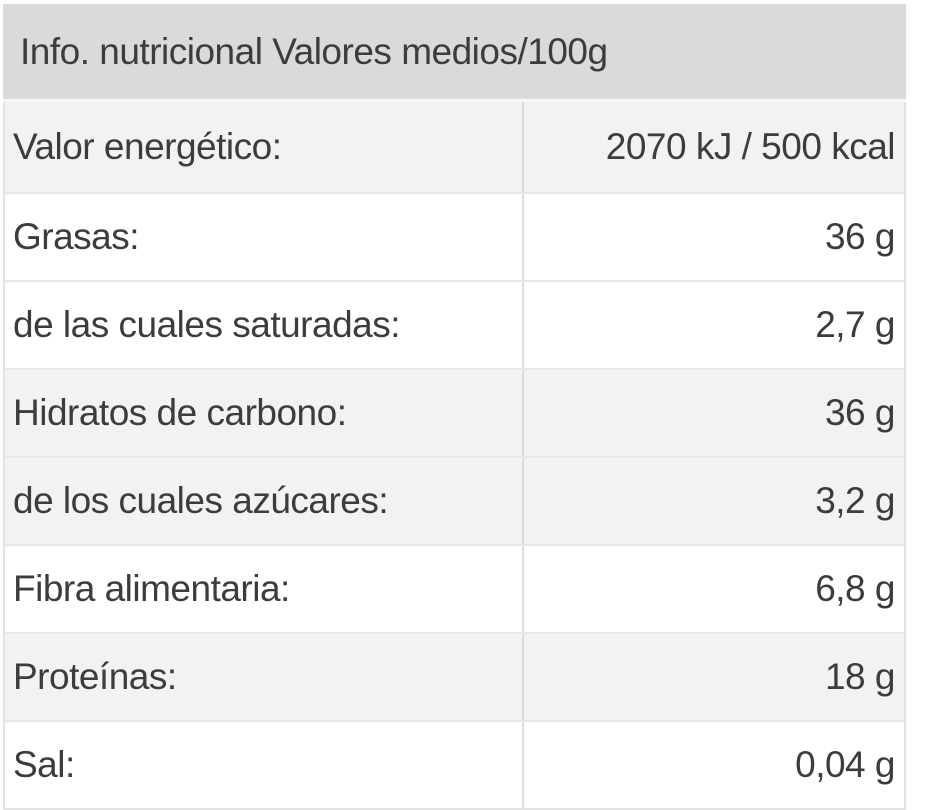 This screenshot has width=926, height=810. Describe the element at coordinates (207, 324) in the screenshot. I see `nutrient-label: de las cuales saturadas:` at that location.